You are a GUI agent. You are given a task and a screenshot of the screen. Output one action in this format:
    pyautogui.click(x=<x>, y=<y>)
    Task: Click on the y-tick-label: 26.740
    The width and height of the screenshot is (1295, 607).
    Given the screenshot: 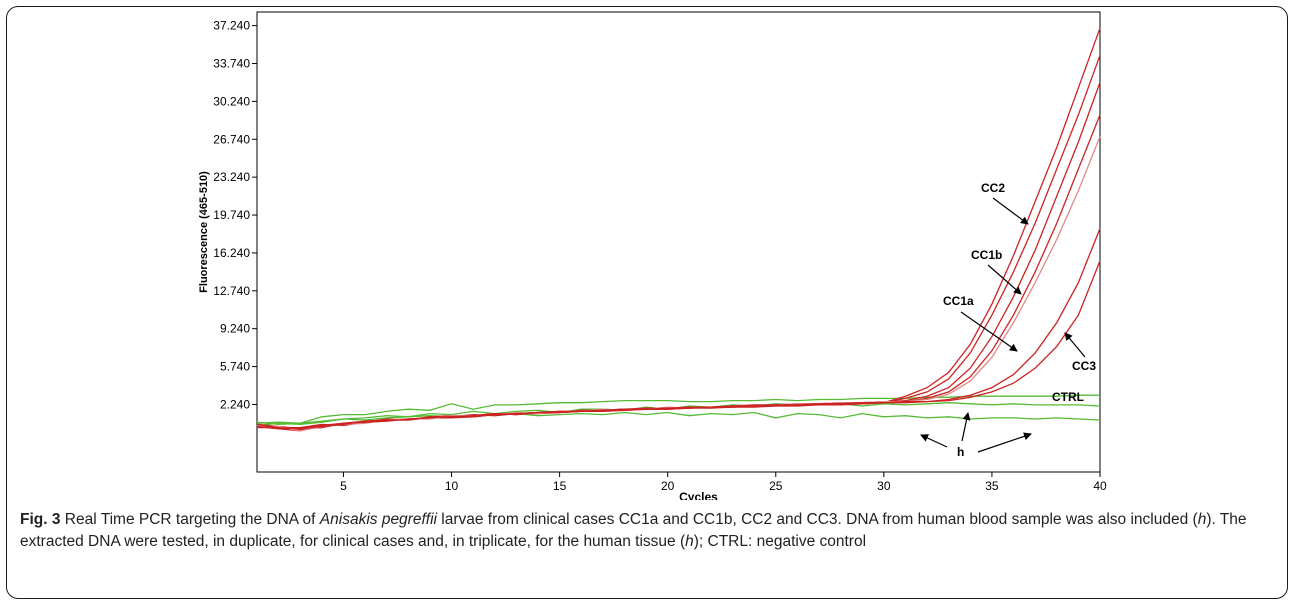 What is the action you would take?
    pyautogui.click(x=231, y=139)
    